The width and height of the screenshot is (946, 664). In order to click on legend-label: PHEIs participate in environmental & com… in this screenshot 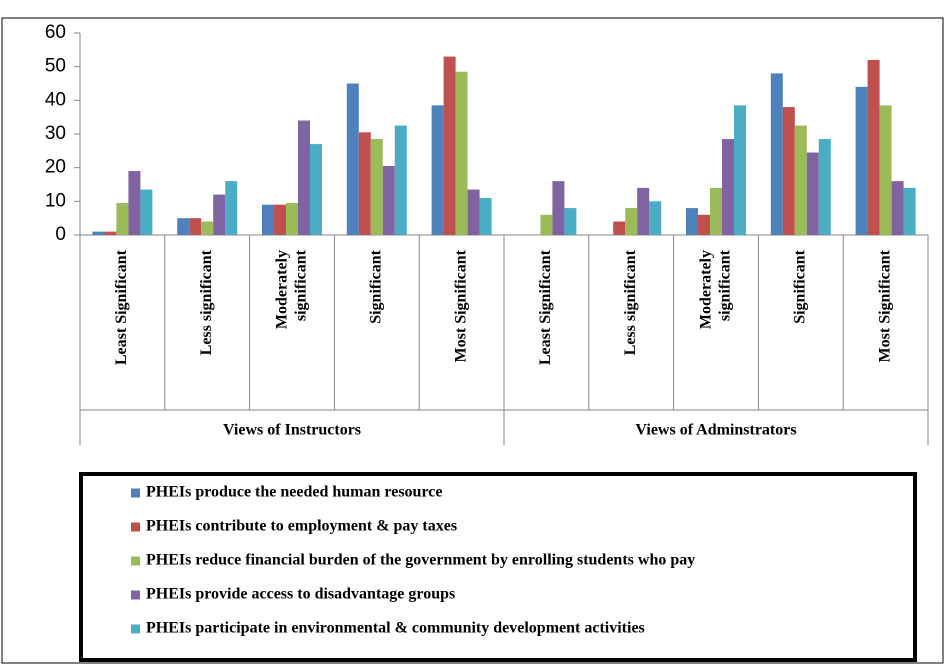, I will do `click(395, 628)`.